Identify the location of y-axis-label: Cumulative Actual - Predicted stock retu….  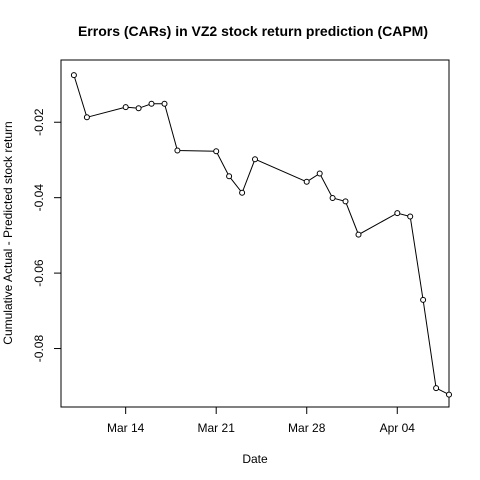
(8, 232).